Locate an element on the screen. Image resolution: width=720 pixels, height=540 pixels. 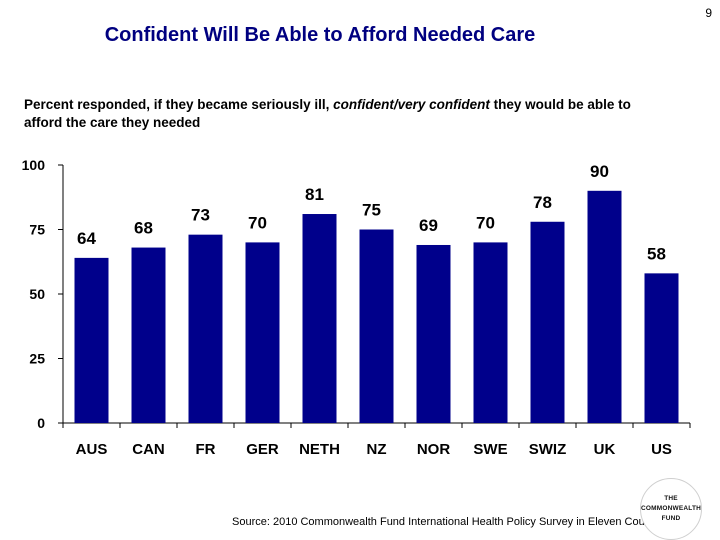
category-label-neth: NETH is located at coordinates (319, 449).